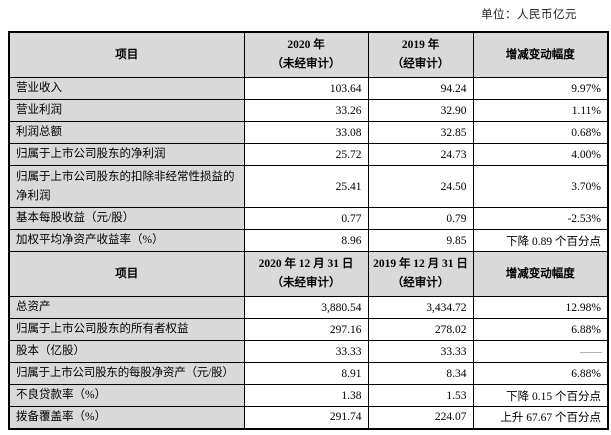 This screenshot has width=611, height=435. What do you see at coordinates (420, 132) in the screenshot?
I see `value-2019-cell: 32.85` at bounding box center [420, 132].